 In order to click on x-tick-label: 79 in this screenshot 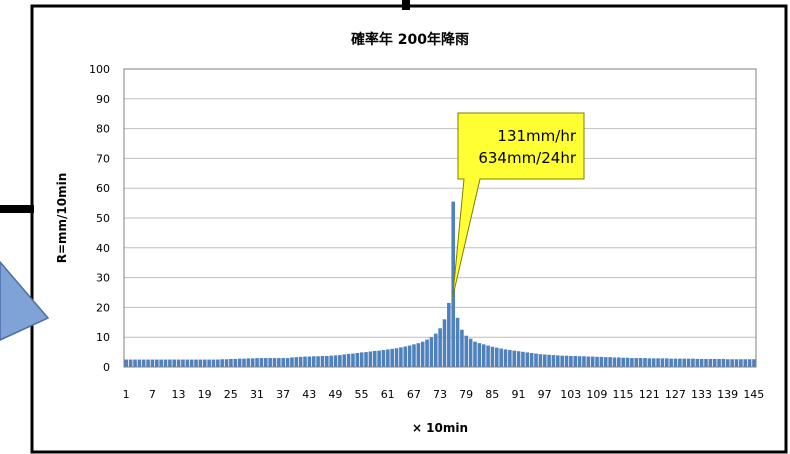, I will do `click(466, 394)`.